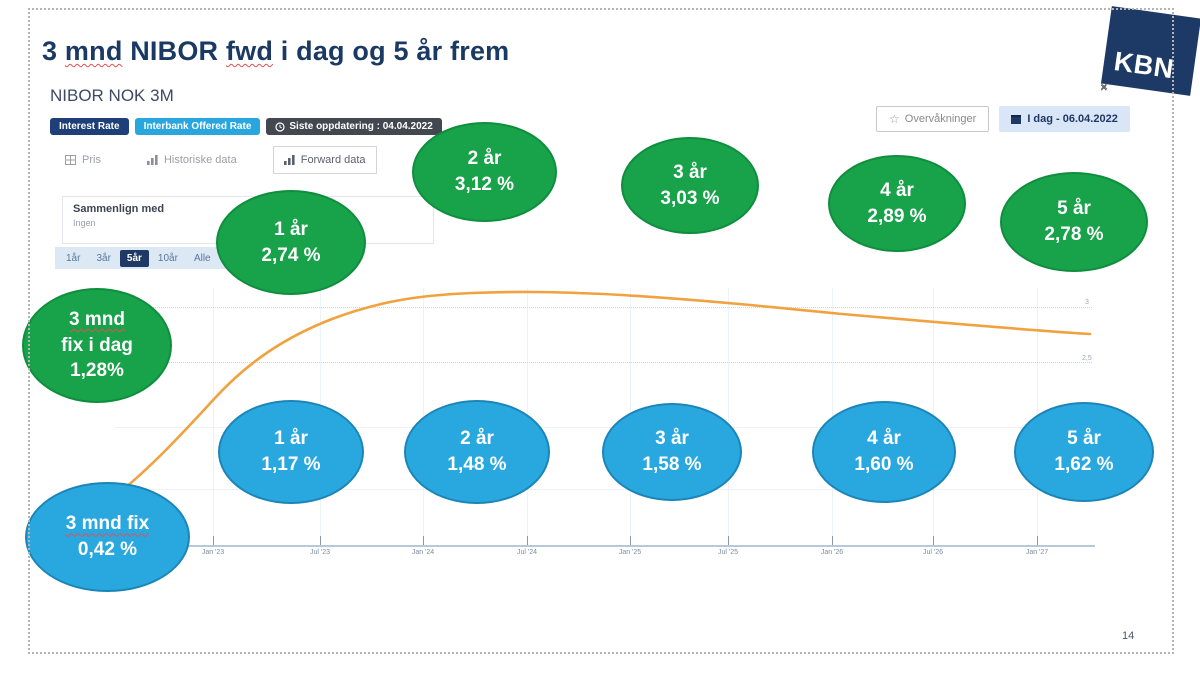 This screenshot has height=677, width=1200. I want to click on green-bubble-3ar: 3 år 3,03 %, so click(690, 185).